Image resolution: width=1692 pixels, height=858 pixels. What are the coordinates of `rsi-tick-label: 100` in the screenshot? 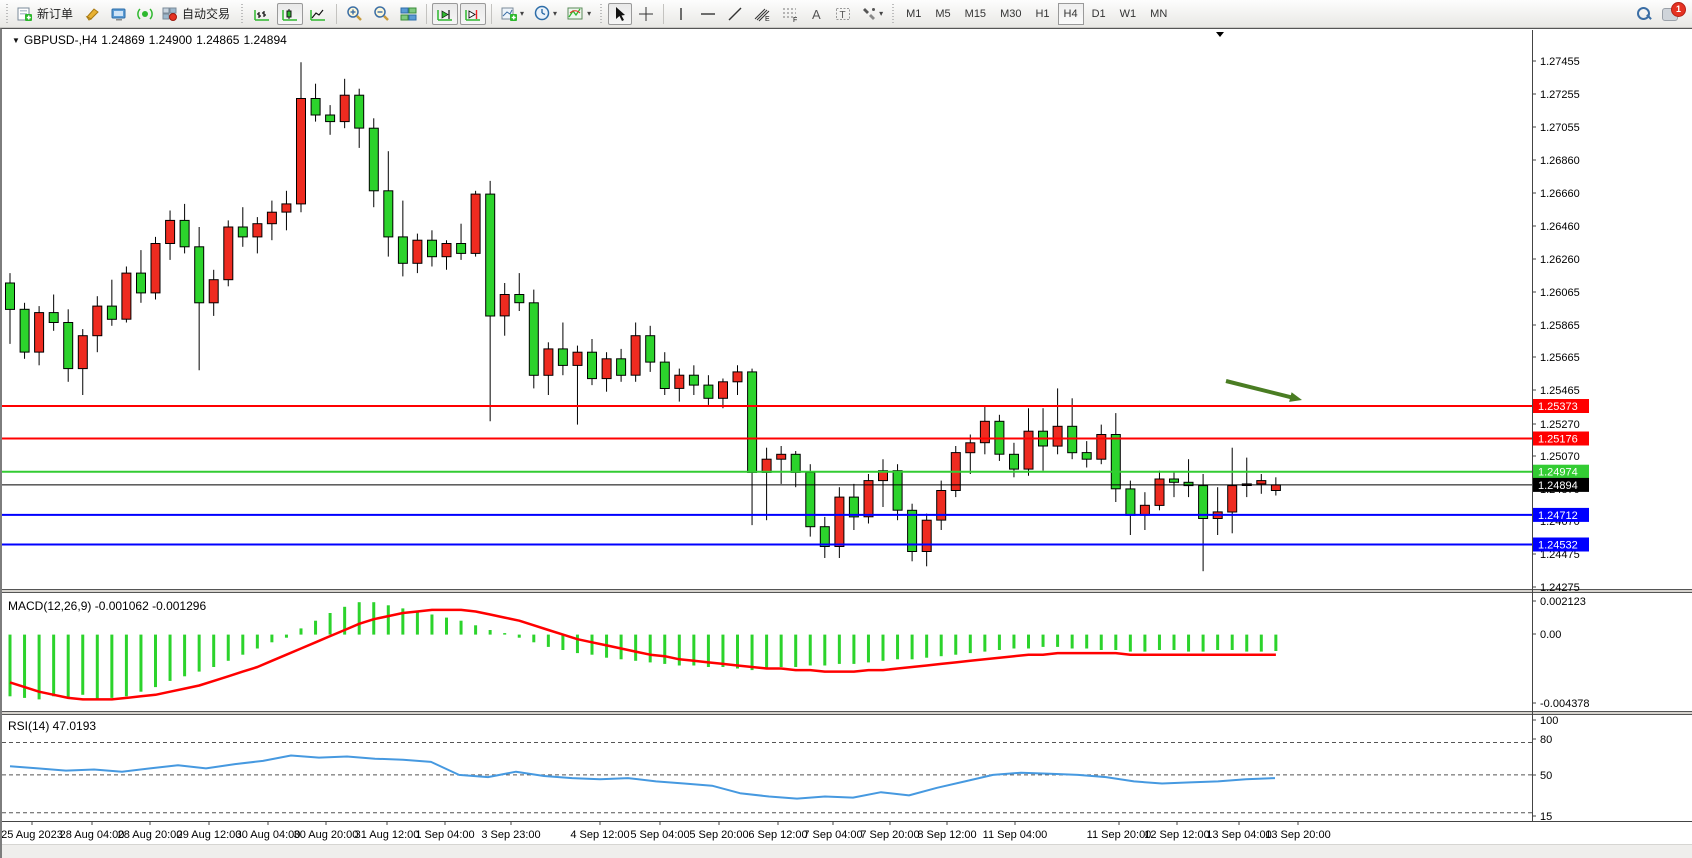 It's located at (1549, 721).